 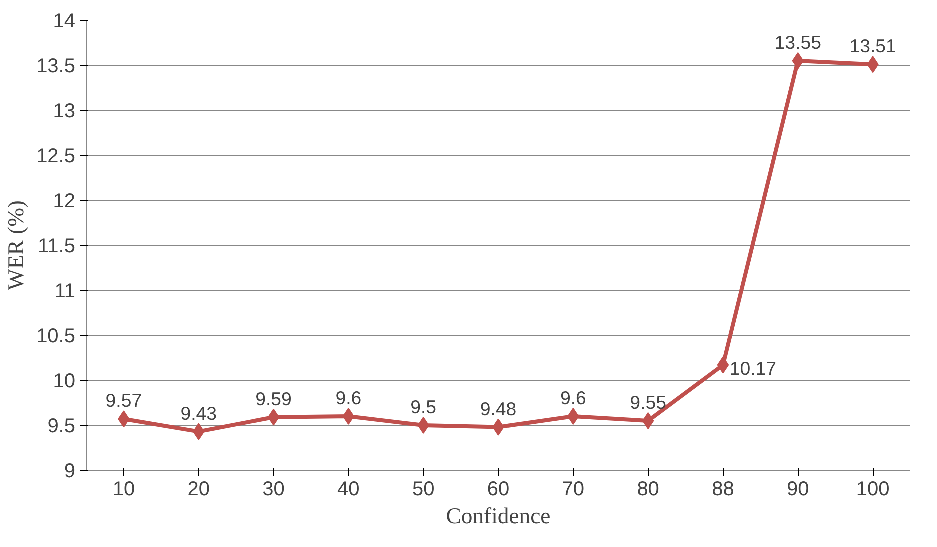 I want to click on data-label: 9.57, so click(x=124, y=401).